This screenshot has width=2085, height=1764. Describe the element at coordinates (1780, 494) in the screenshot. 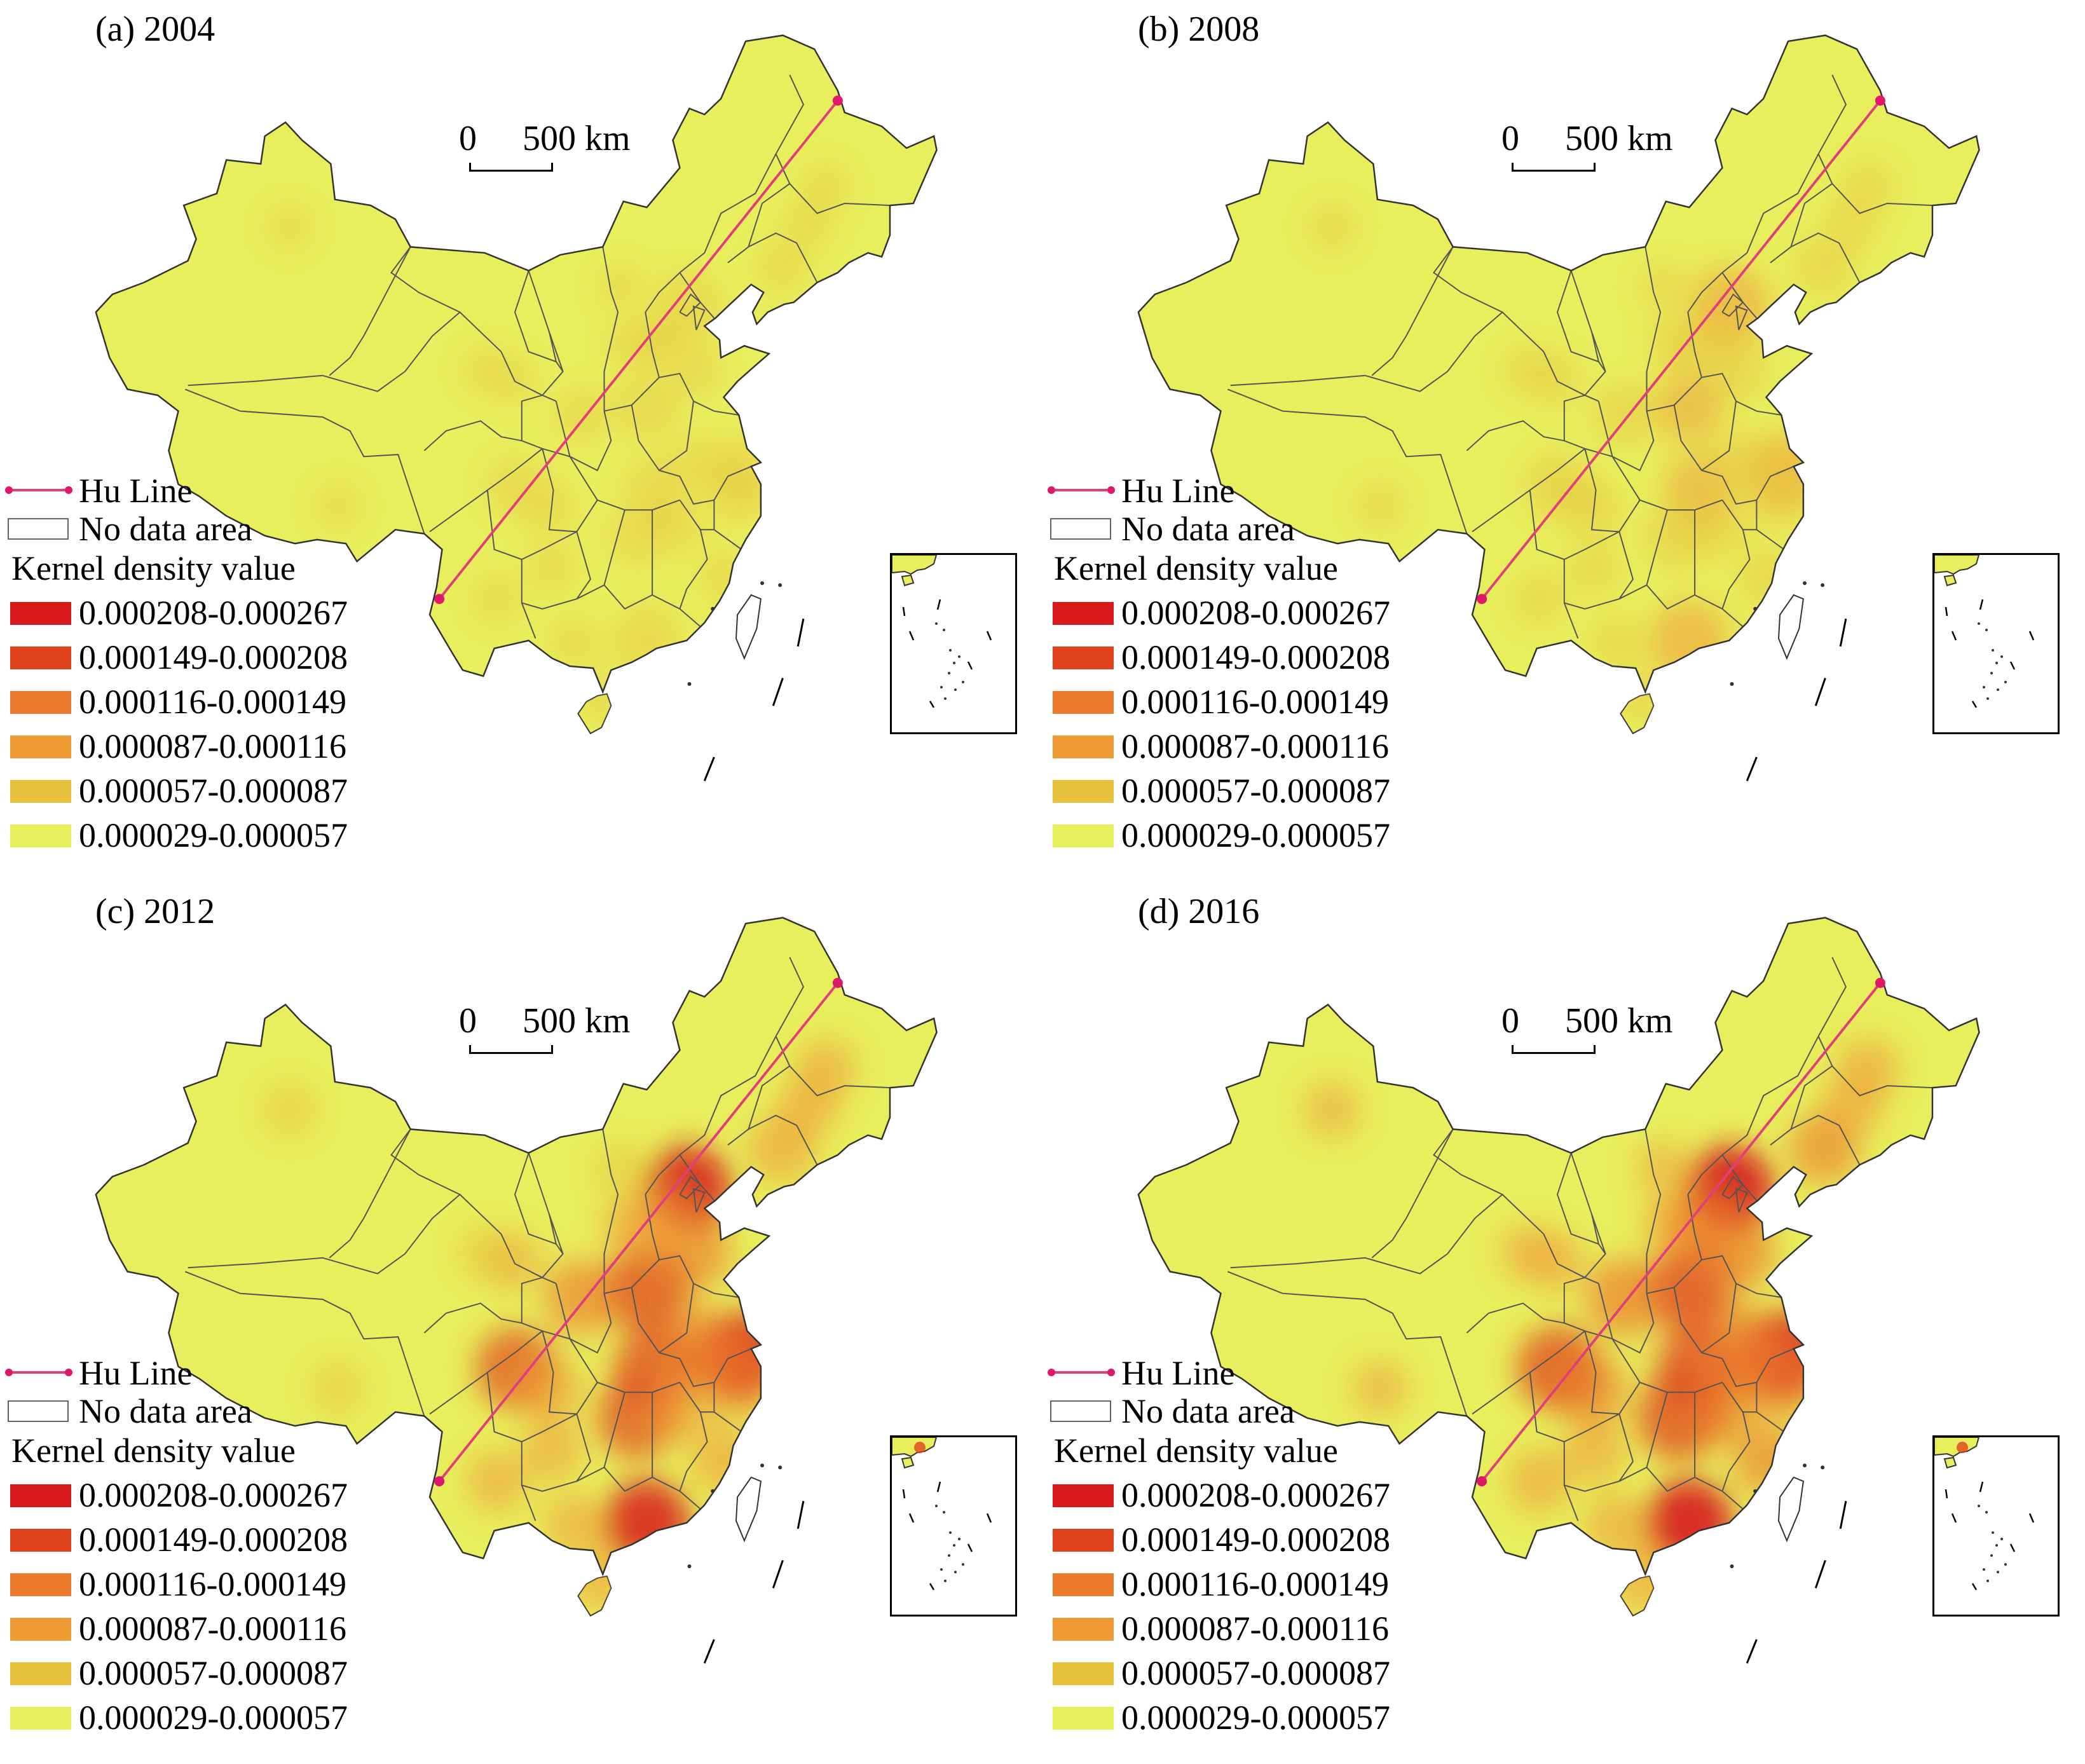

I see `hotspot-hangzhou` at that location.